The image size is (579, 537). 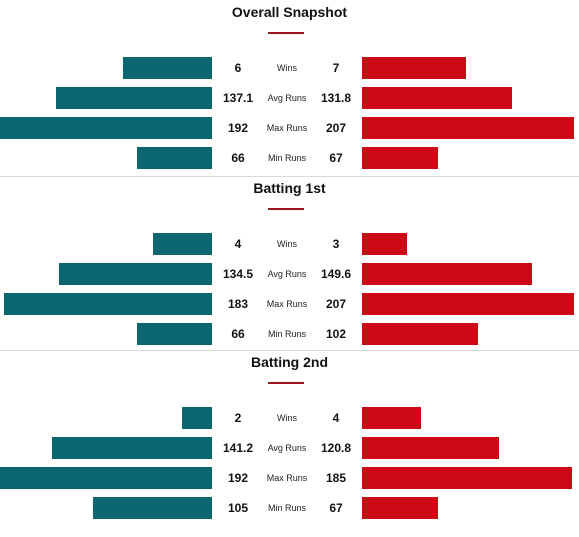 I want to click on stat-row: 4 Wins 3, so click(x=289, y=244).